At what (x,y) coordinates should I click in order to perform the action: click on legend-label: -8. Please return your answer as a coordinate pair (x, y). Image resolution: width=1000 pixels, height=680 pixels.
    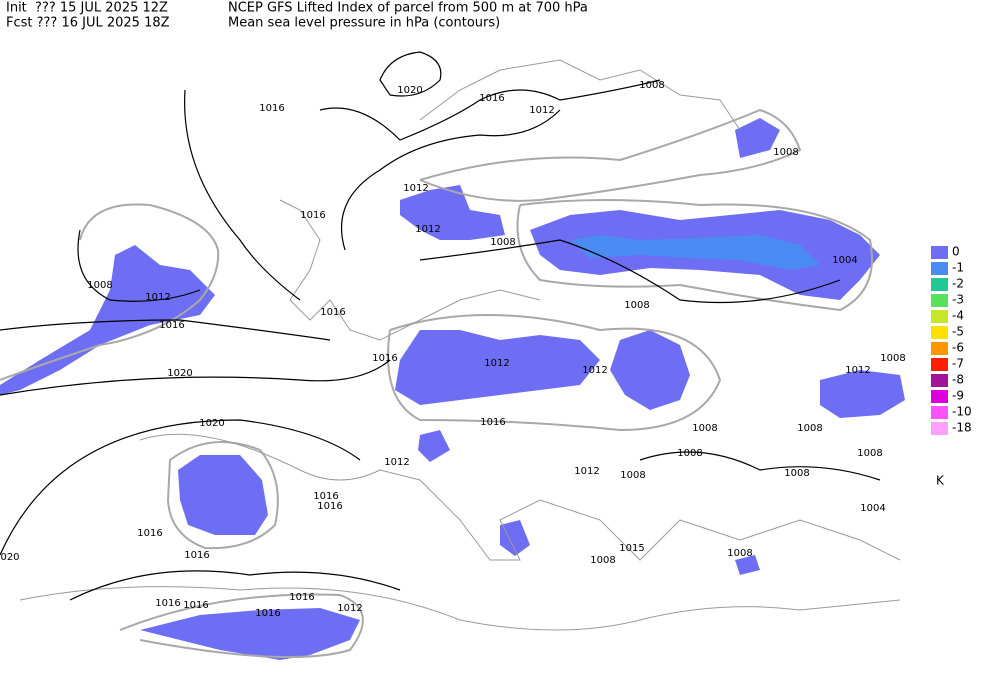
    Looking at the image, I should click on (958, 380).